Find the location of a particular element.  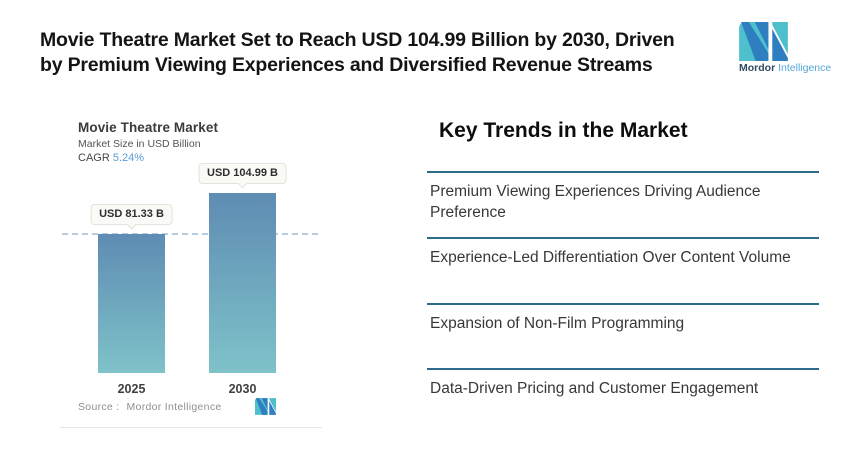

bar-group-2030: USD 104.99 B 2030 is located at coordinates (242, 277).